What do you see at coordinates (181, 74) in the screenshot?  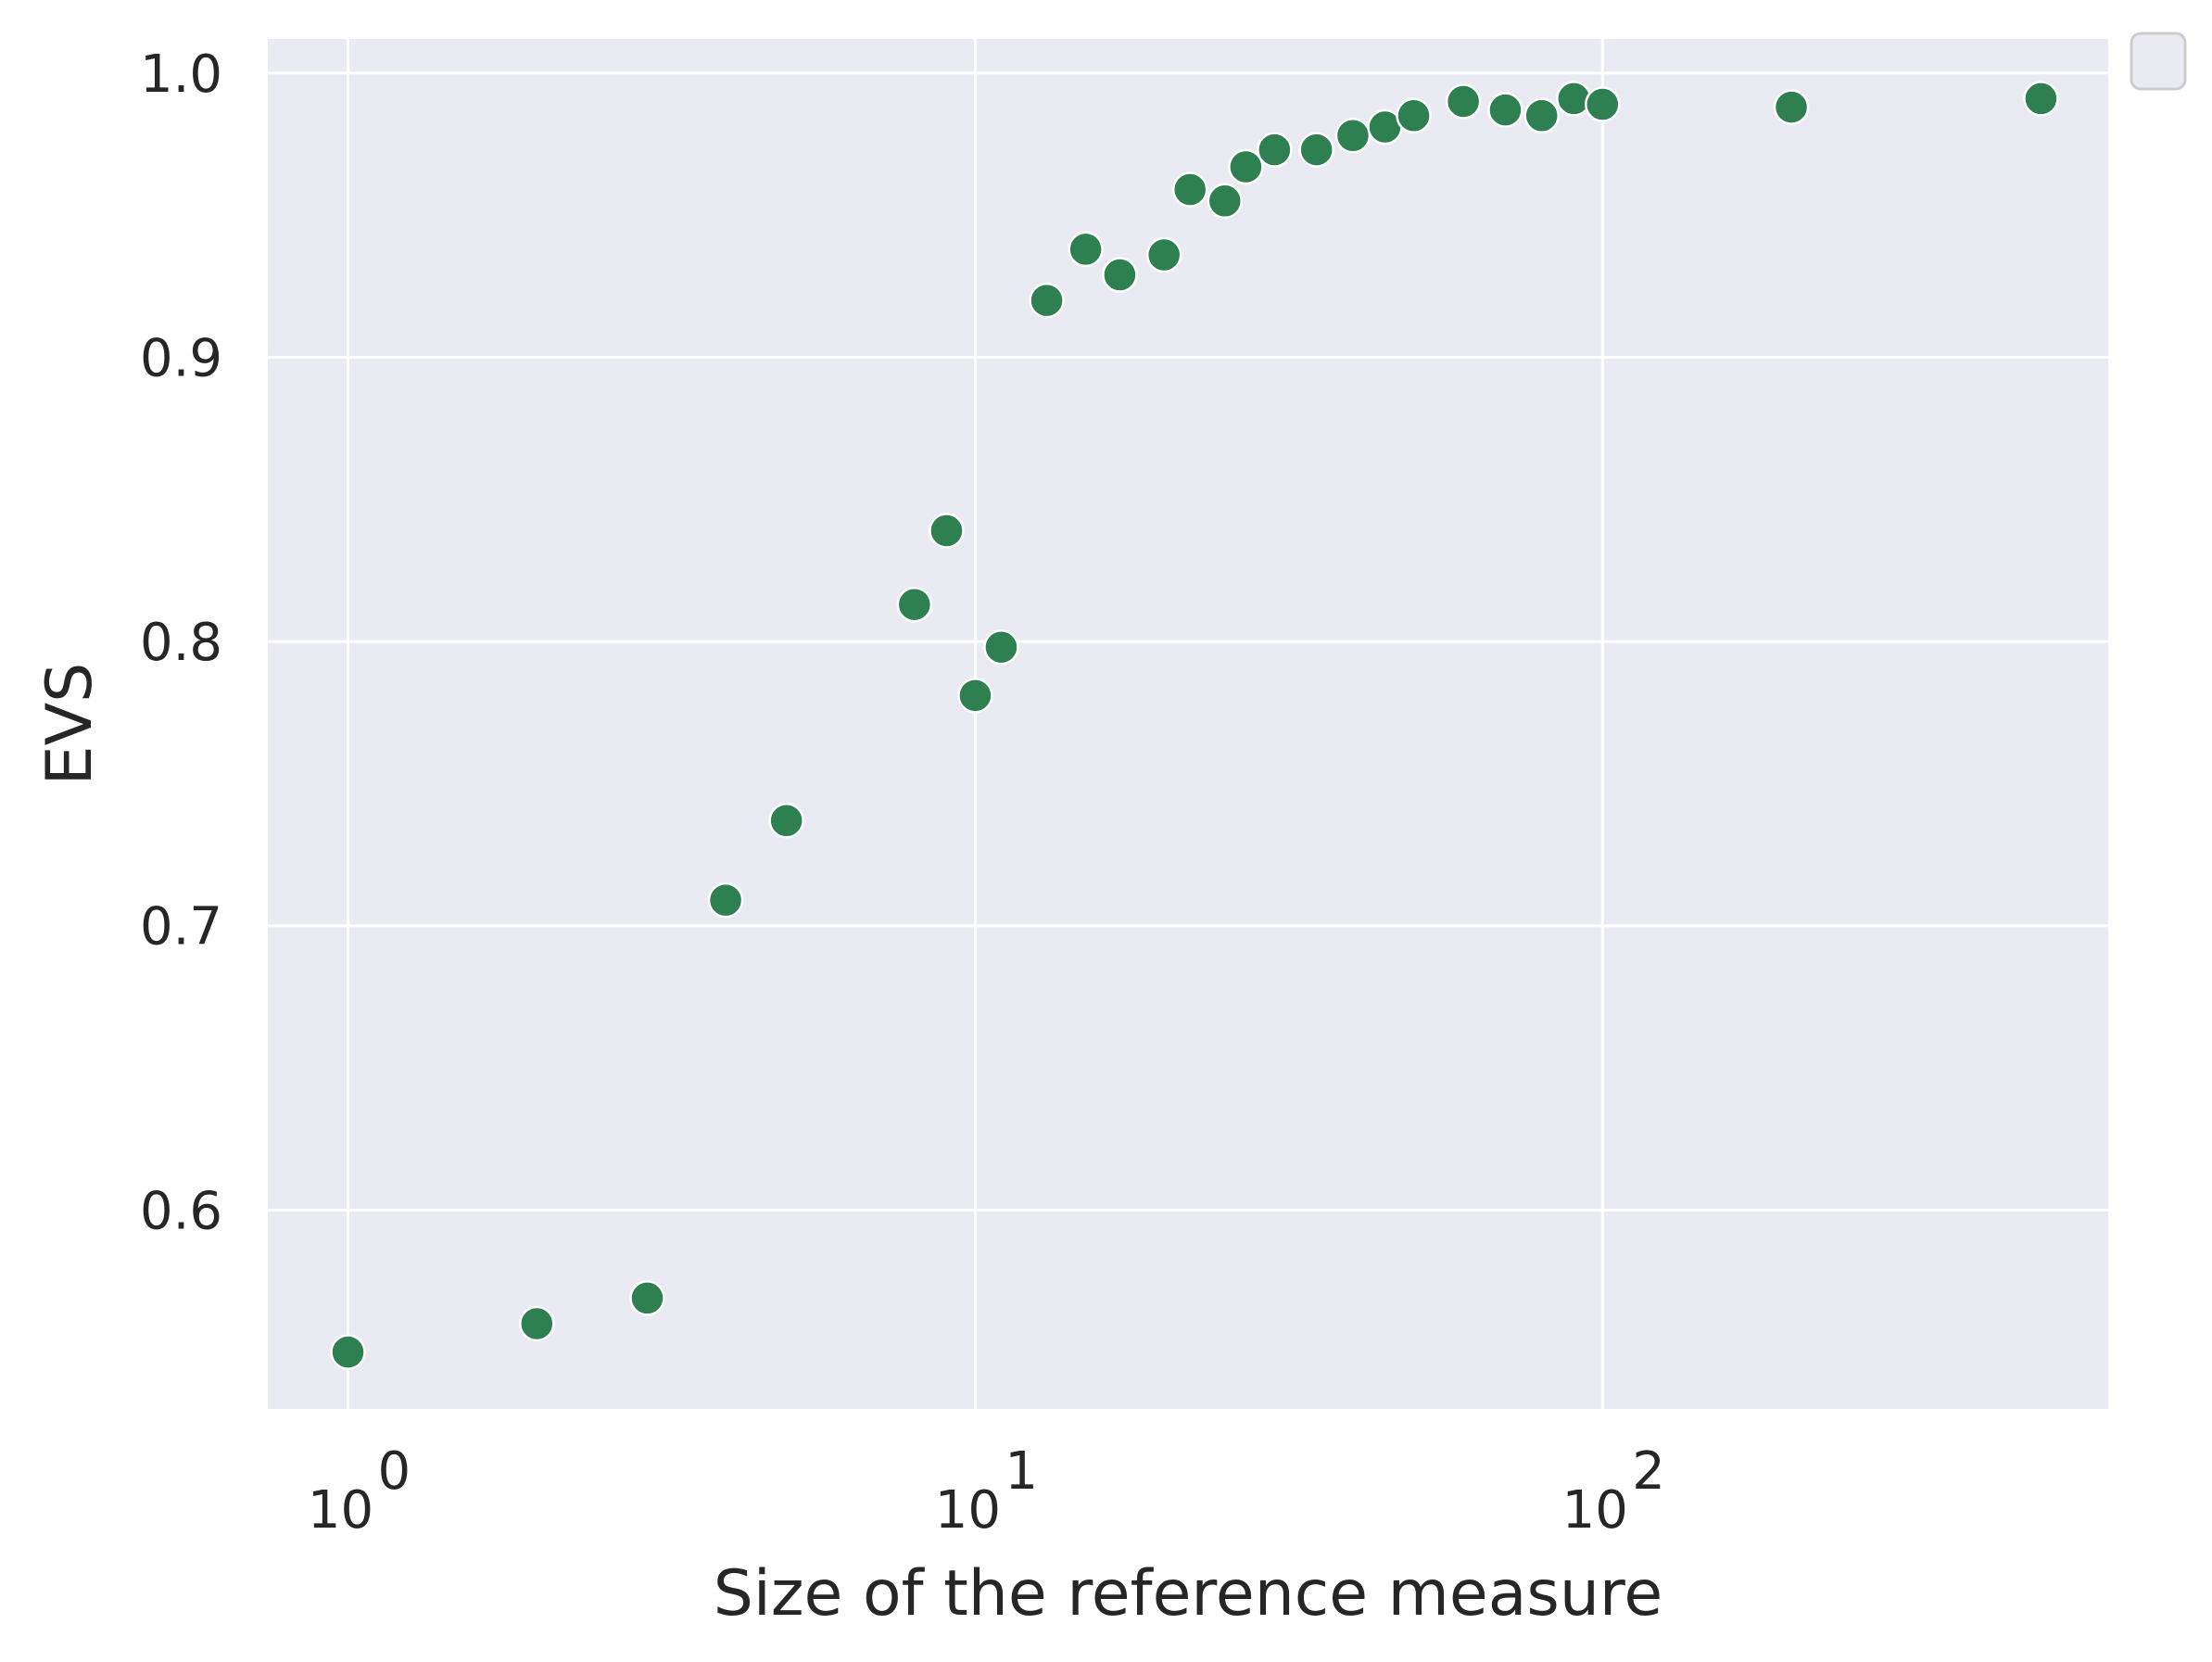 I see `y-tick-label: 1.0` at bounding box center [181, 74].